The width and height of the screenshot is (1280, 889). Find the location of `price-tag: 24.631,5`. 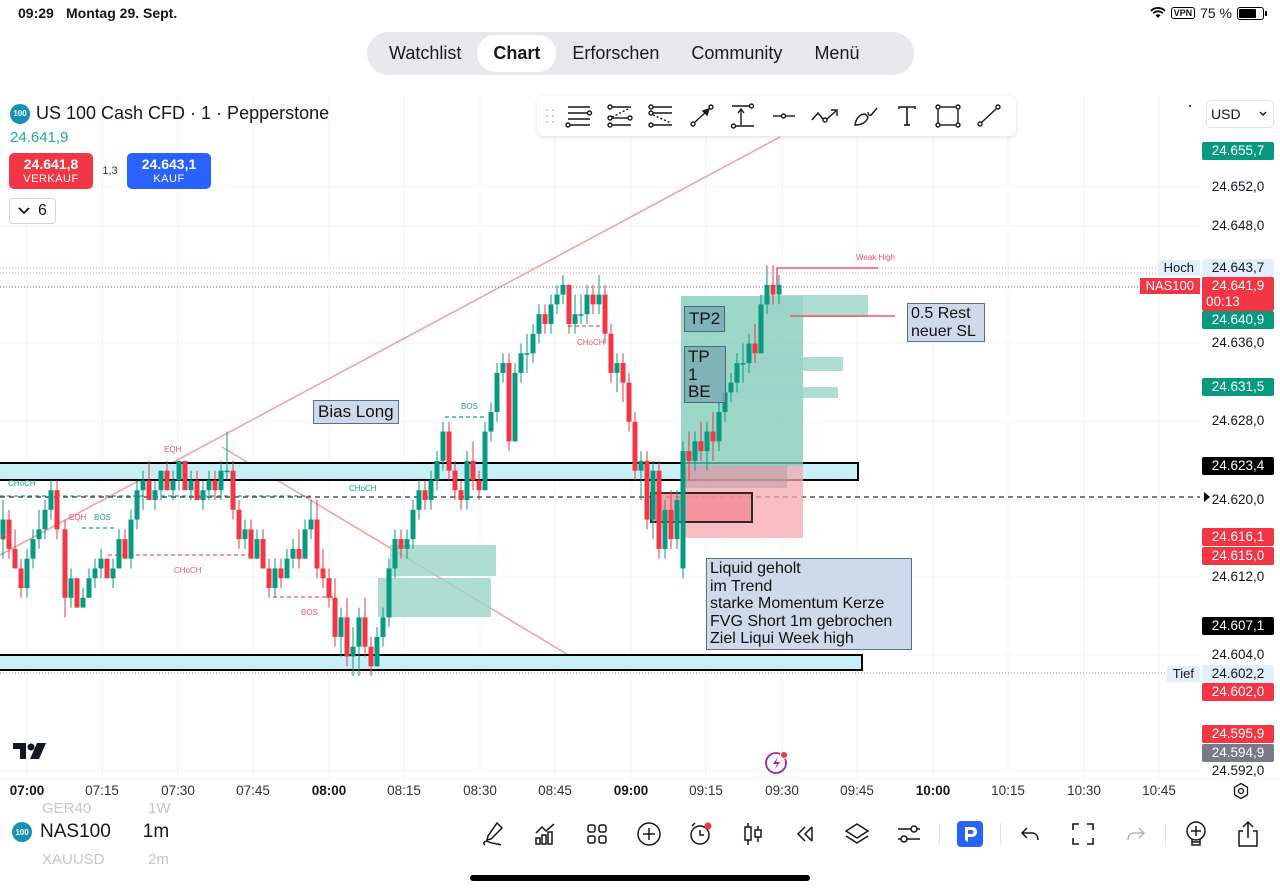

price-tag: 24.631,5 is located at coordinates (1238, 387).